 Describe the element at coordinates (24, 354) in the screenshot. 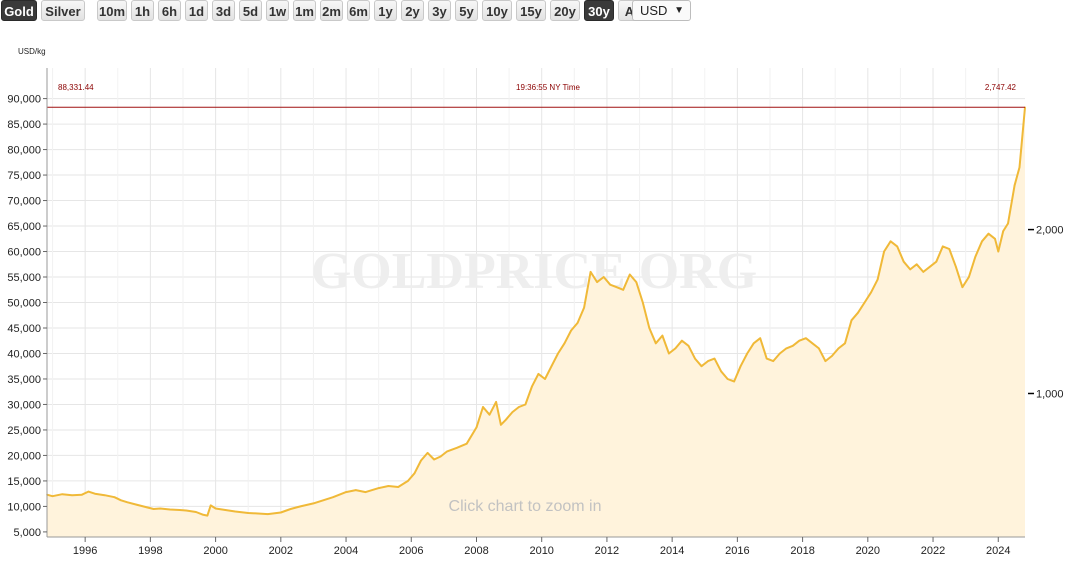

I see `y-tick-label: 40,000` at that location.